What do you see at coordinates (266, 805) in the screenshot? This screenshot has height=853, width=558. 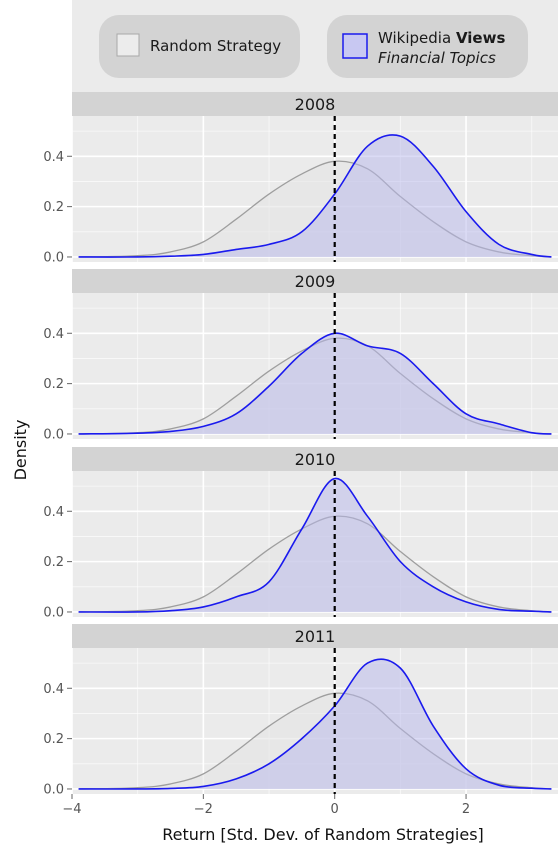 I see `x-axis: −4 −2 0 2` at bounding box center [266, 805].